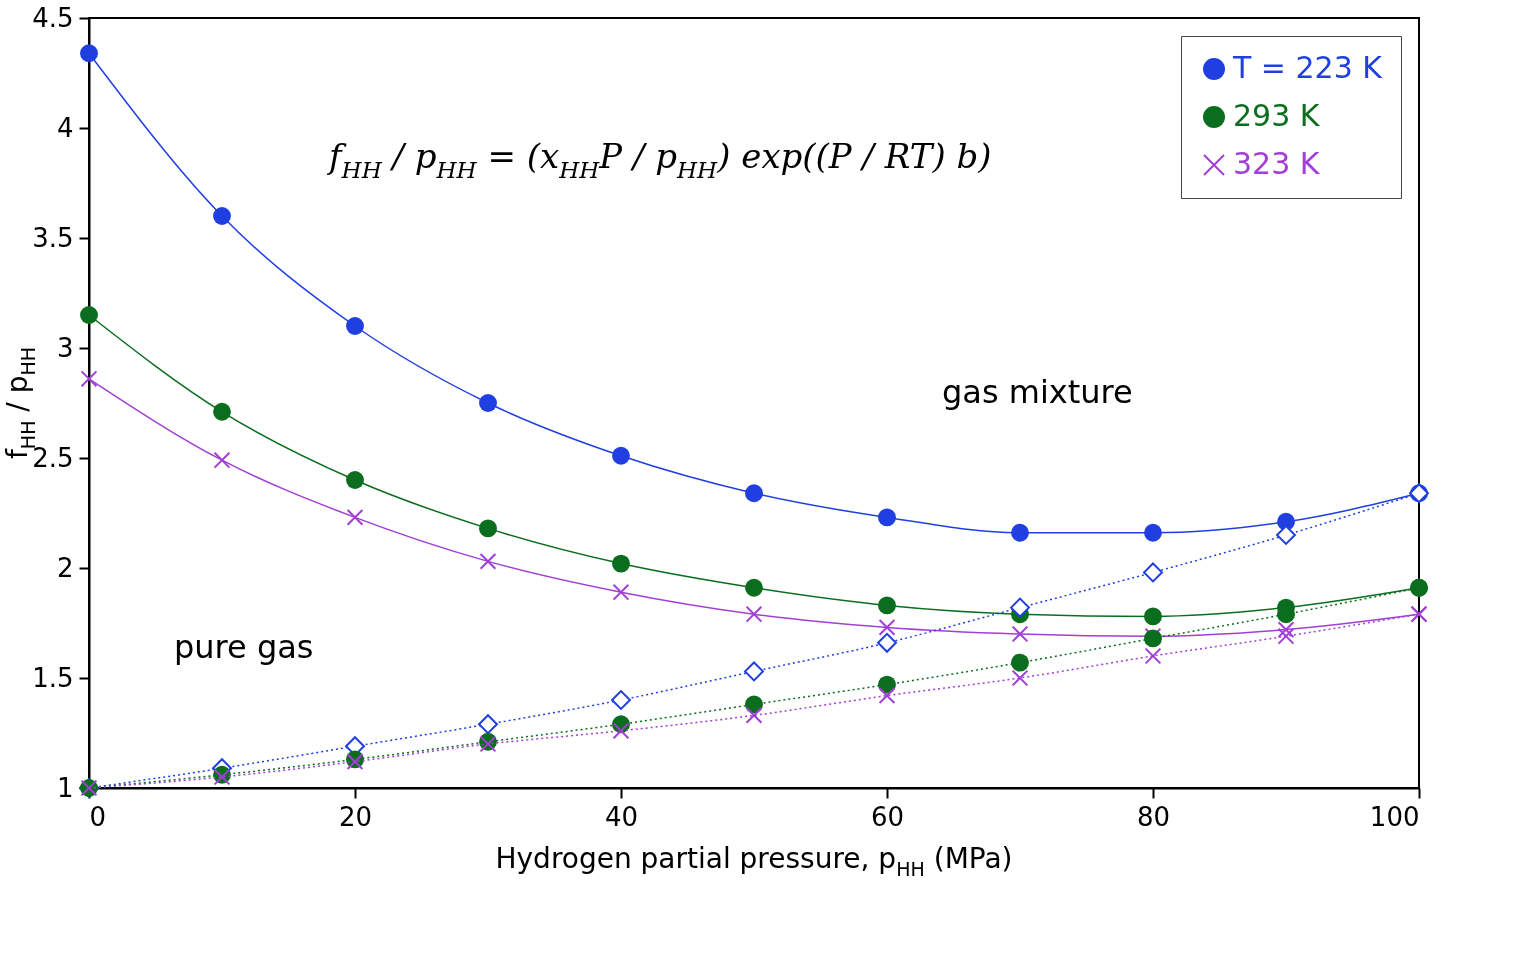  What do you see at coordinates (1277, 115) in the screenshot?
I see `legend-label: 293 K` at bounding box center [1277, 115].